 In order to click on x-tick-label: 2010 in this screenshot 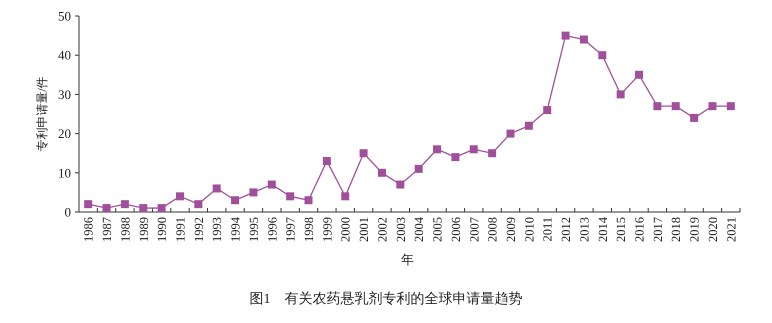, I will do `click(529, 229)`.